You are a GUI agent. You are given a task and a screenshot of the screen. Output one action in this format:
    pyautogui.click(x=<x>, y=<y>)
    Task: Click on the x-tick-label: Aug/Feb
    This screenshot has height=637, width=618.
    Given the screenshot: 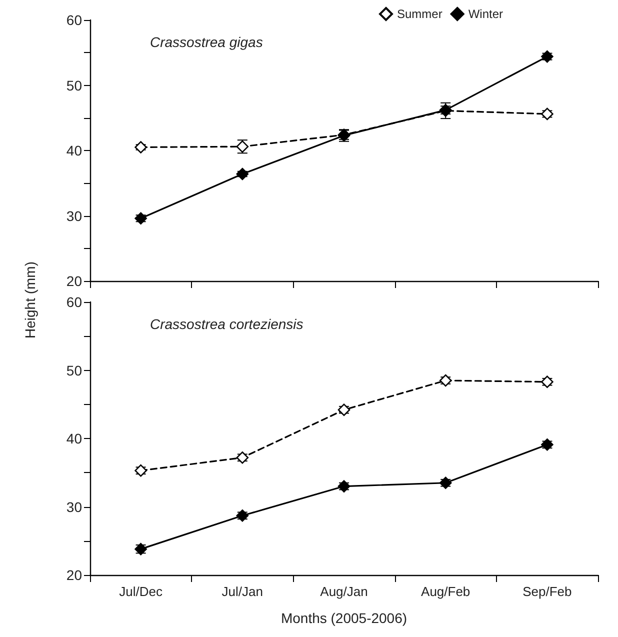 What is the action you would take?
    pyautogui.click(x=445, y=591)
    